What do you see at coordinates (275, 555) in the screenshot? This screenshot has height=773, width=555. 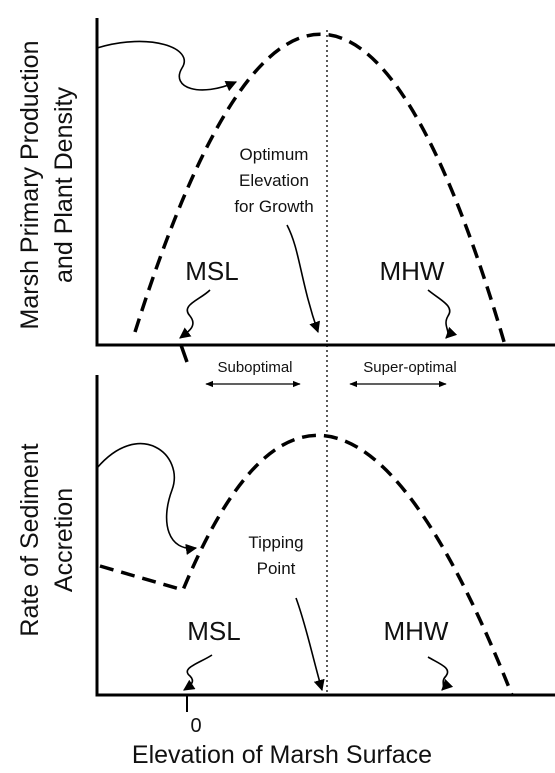 I see `tipping-annotation: Tipping Point` at bounding box center [275, 555].